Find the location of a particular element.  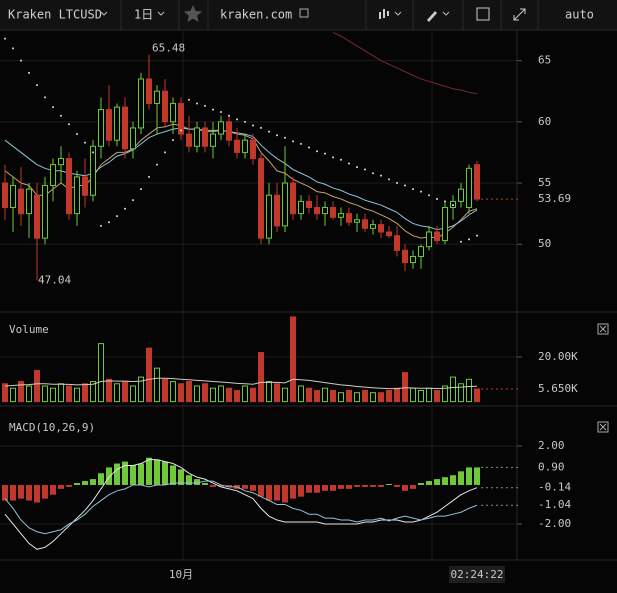

y-tick-label: 60 is located at coordinates (544, 121).